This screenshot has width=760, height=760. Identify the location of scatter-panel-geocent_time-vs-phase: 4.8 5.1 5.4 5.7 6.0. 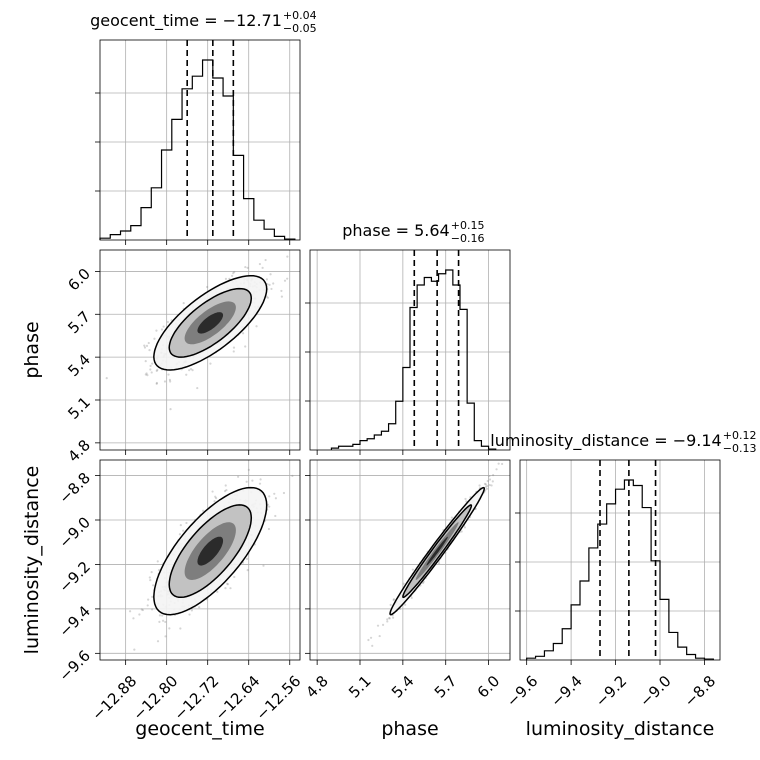
(182, 355).